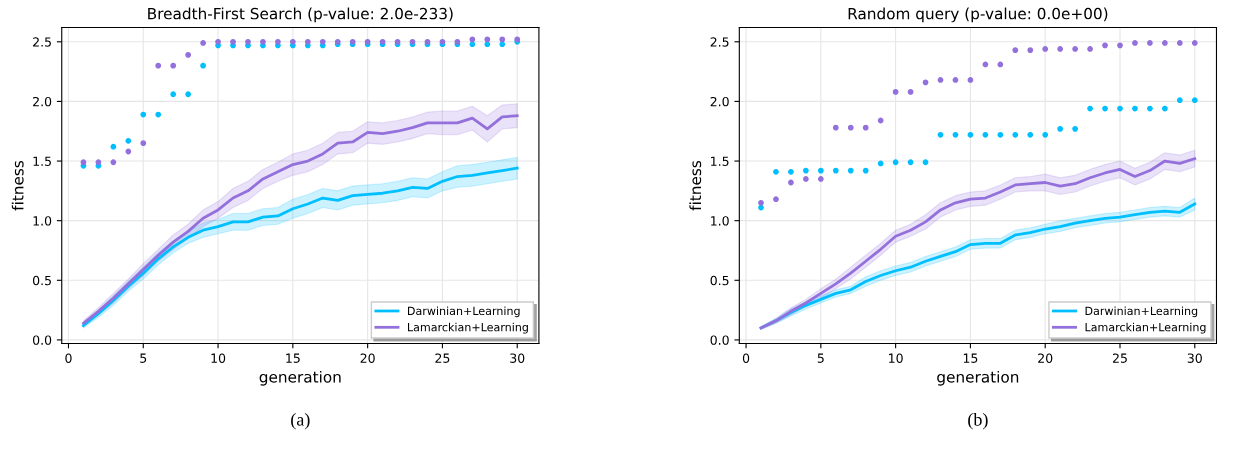  Describe the element at coordinates (978, 421) in the screenshot. I see `text: (b)` at that location.